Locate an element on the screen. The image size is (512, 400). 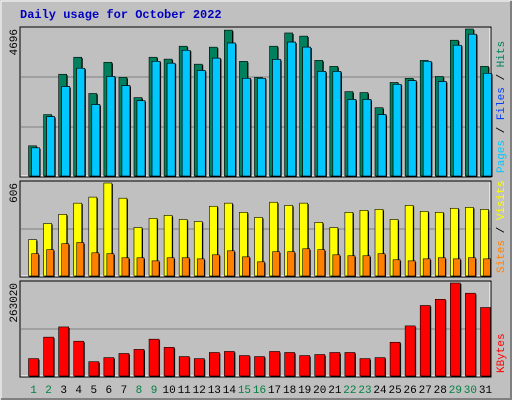
x-tick-label: 27 is located at coordinates (425, 391).